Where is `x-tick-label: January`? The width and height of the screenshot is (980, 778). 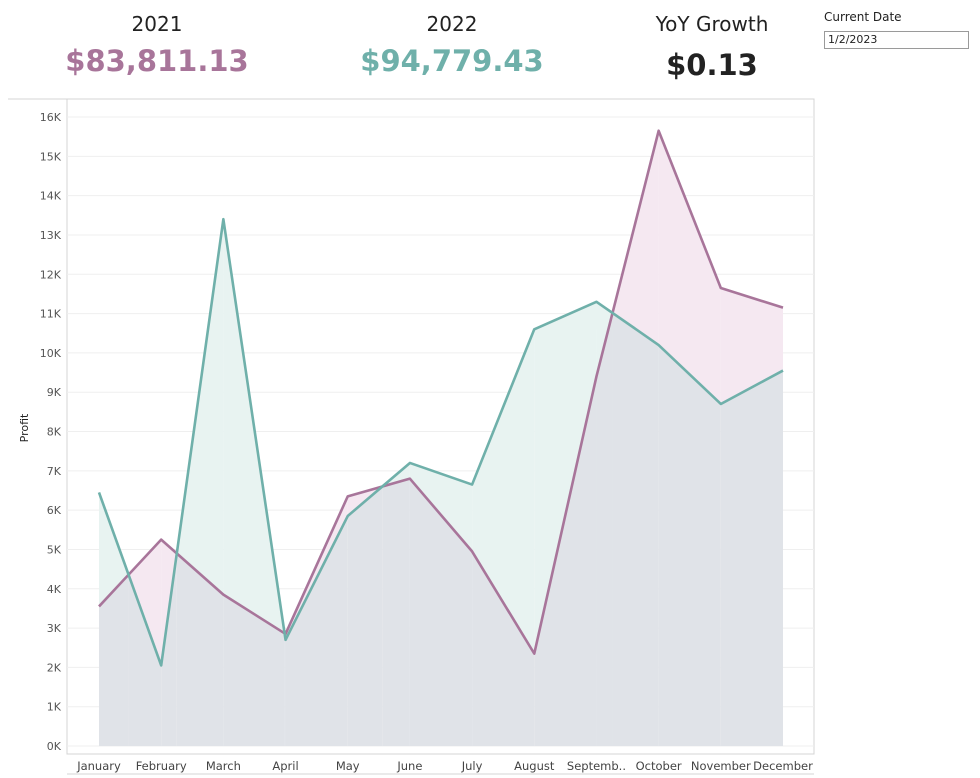
x-tick-label: January is located at coordinates (98, 766).